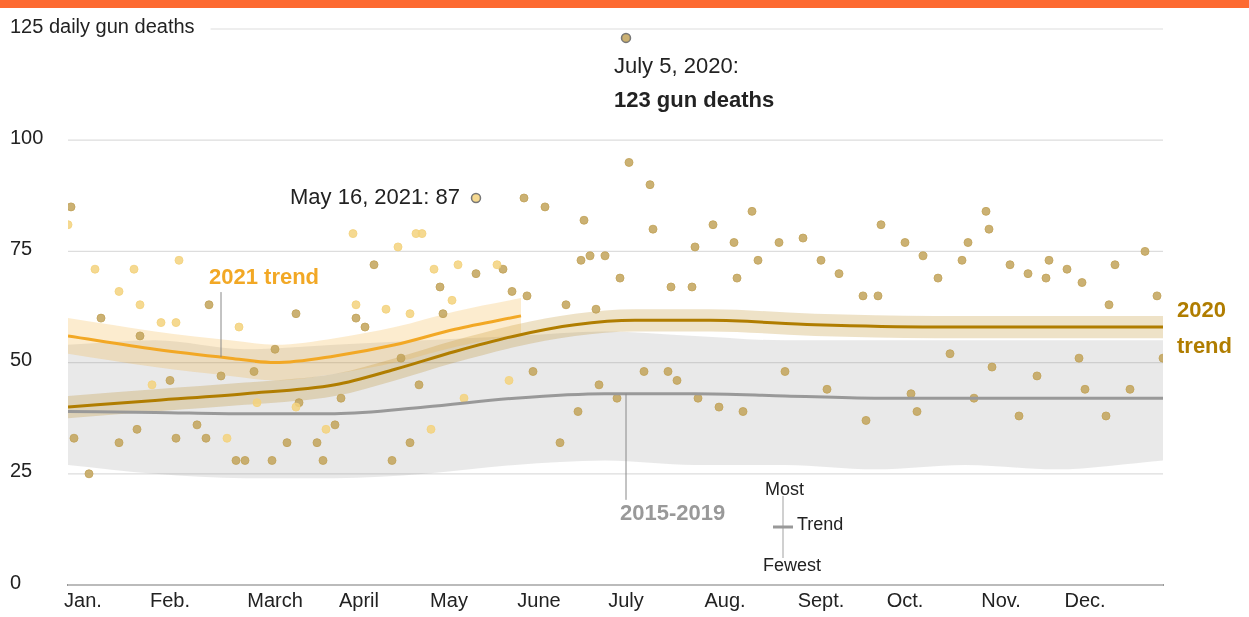 This screenshot has width=1249, height=617. What do you see at coordinates (1204, 328) in the screenshot?
I see `series-label: 2020 trend` at bounding box center [1204, 328].